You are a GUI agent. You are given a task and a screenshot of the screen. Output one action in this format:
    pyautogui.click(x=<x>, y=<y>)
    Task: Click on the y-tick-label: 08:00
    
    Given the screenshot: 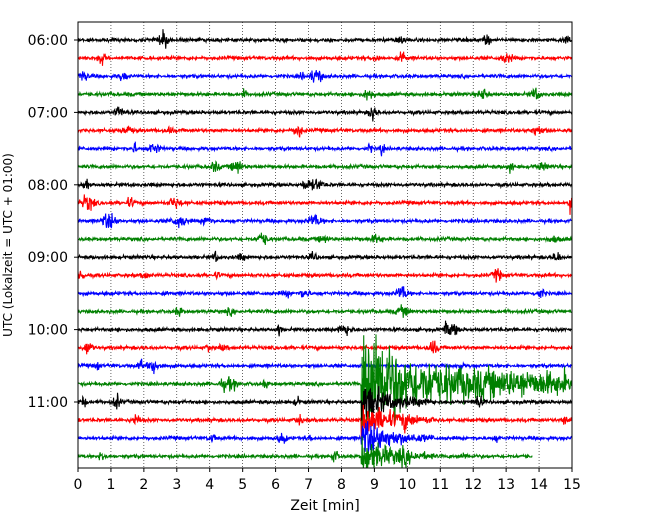 What is the action you would take?
    pyautogui.click(x=48, y=186)
    